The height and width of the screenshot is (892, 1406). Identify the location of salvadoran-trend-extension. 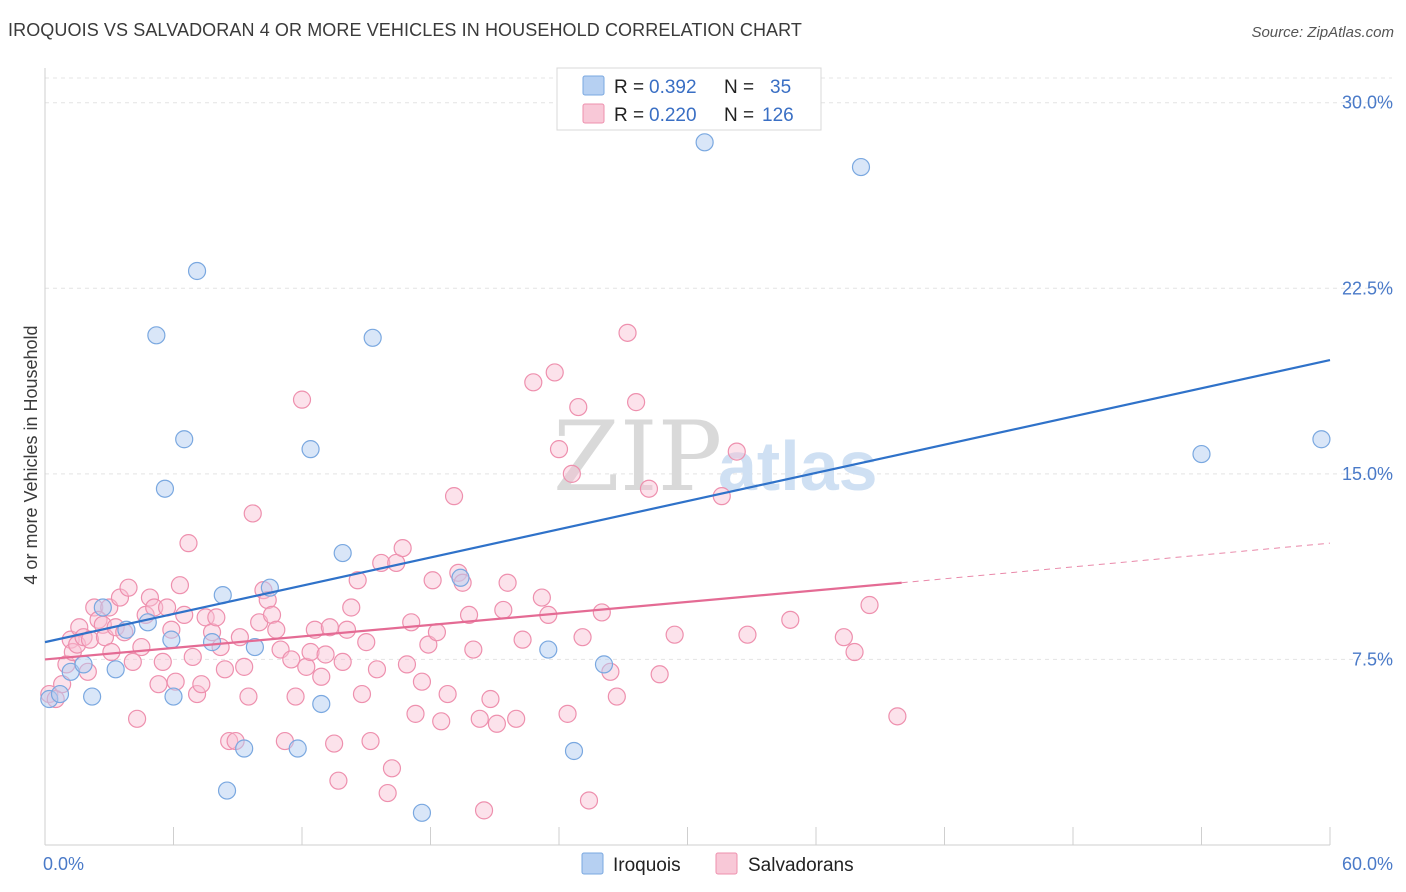
(1116, 563).